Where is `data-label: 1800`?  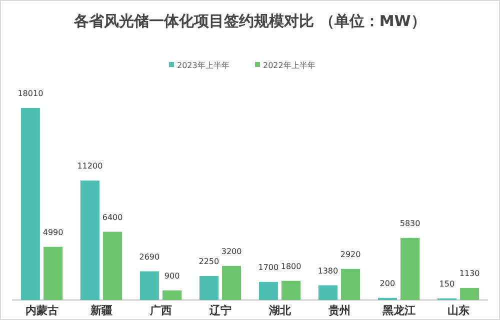 data-label: 1800 is located at coordinates (291, 266).